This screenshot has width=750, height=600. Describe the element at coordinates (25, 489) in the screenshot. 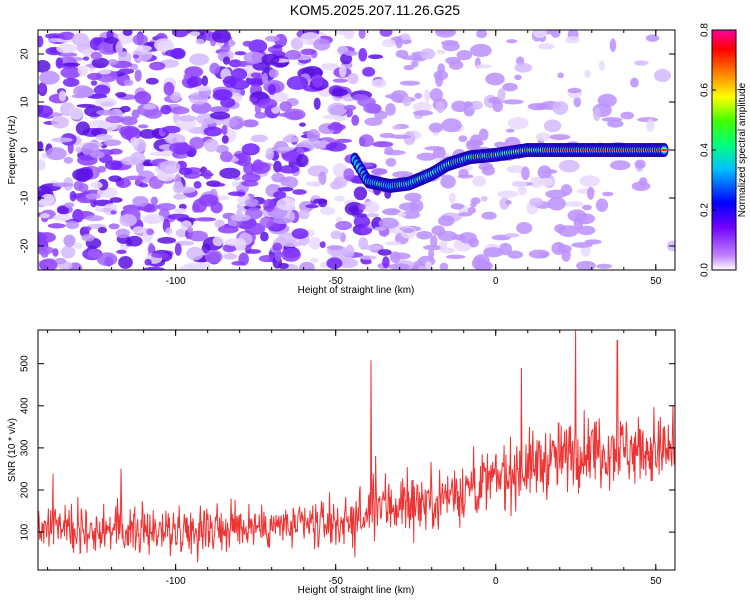

I see `snr-ytick-label: 200` at that location.